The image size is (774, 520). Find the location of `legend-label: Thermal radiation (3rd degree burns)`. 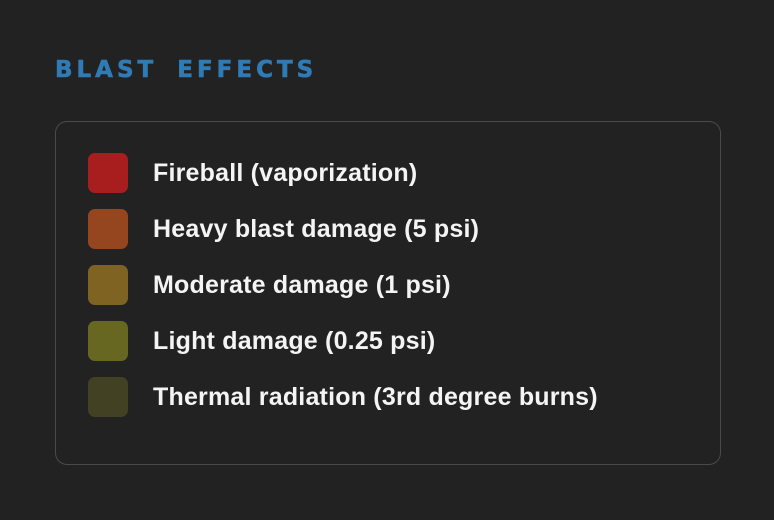

legend-label: Thermal radiation (3rd degree burns) is located at coordinates (375, 396).